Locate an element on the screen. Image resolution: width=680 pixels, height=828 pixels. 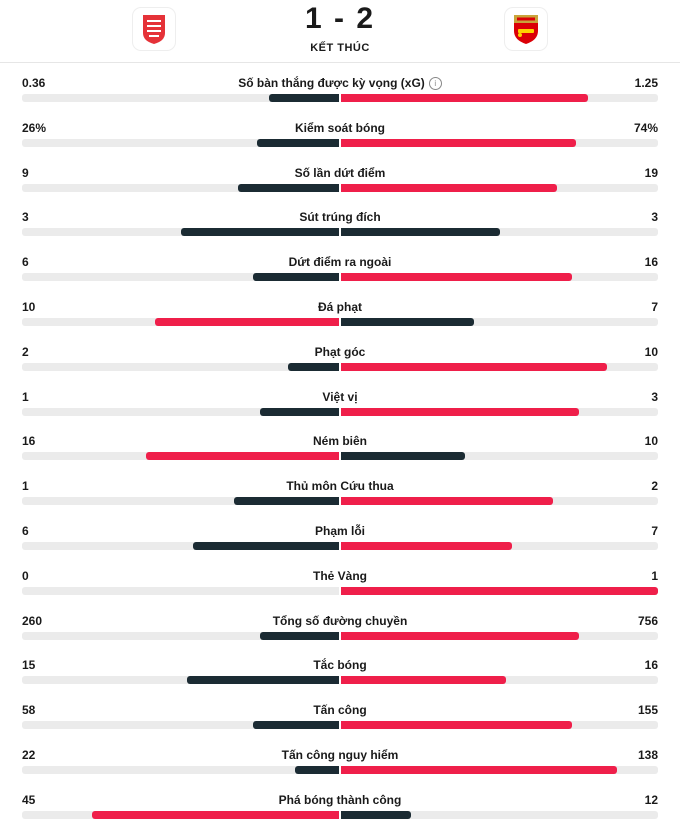
away-stat-value: 10 is located at coordinates (651, 441).